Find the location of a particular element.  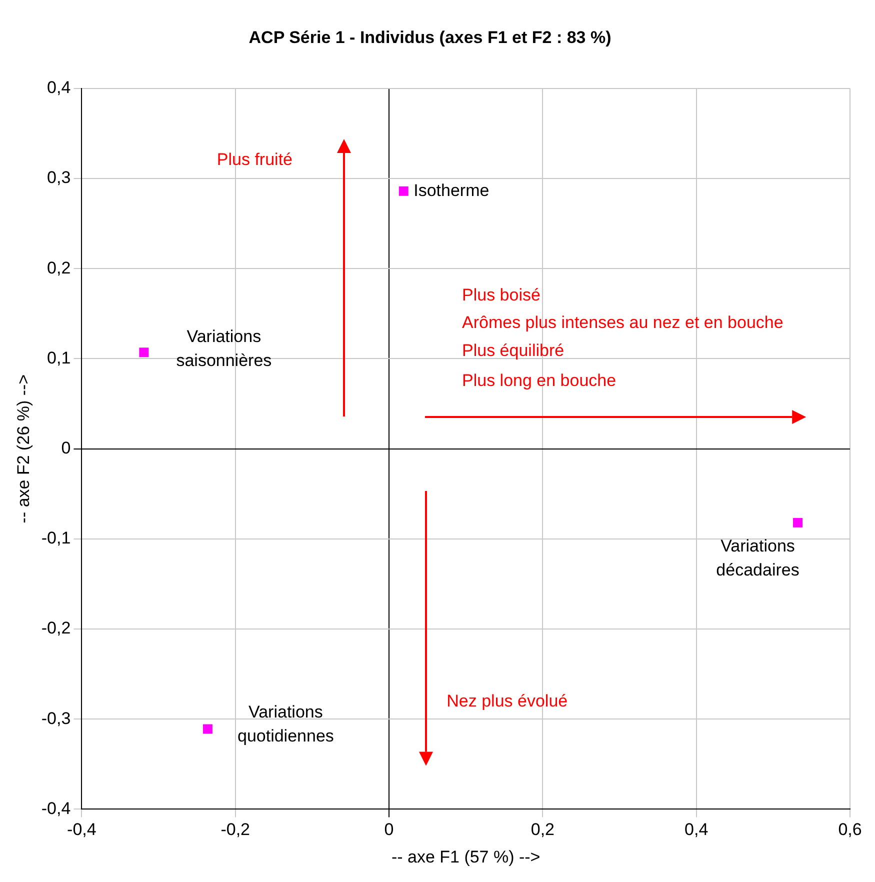

annotation: Plus long en bouche is located at coordinates (539, 380).